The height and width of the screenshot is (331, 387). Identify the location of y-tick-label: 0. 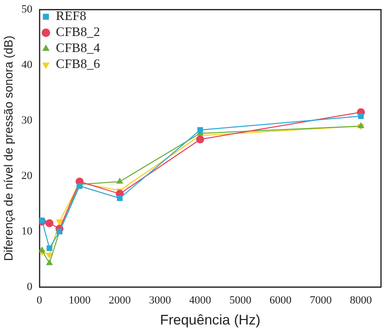
(29, 286).